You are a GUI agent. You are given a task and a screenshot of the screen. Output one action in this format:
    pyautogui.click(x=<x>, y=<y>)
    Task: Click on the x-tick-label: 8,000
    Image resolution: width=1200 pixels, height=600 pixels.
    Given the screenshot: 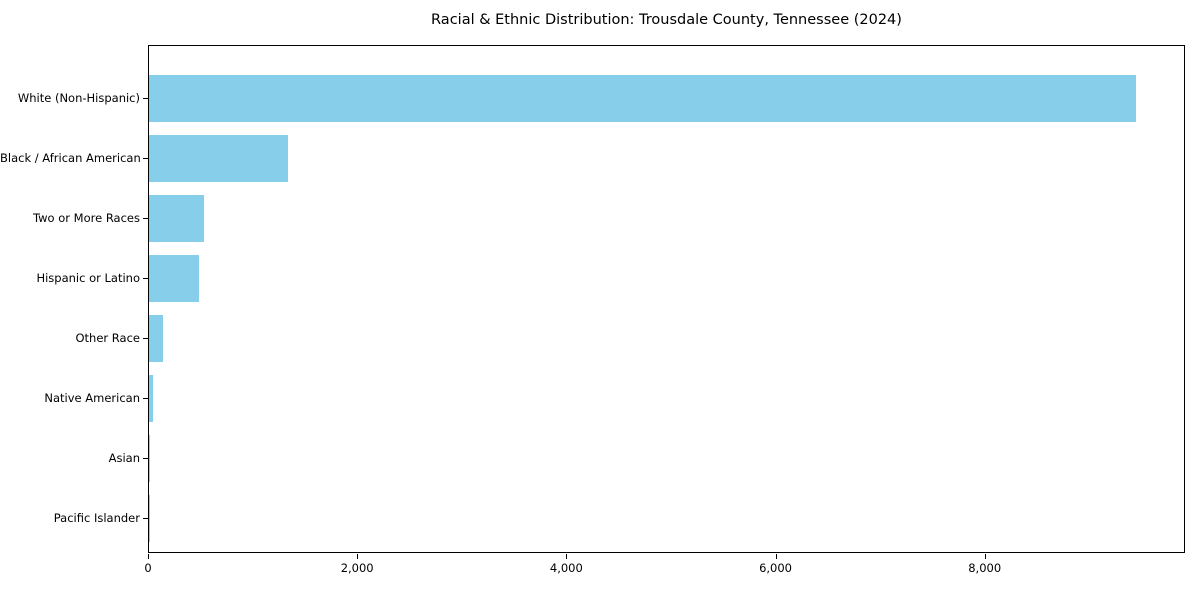 What is the action you would take?
    pyautogui.click(x=985, y=568)
    